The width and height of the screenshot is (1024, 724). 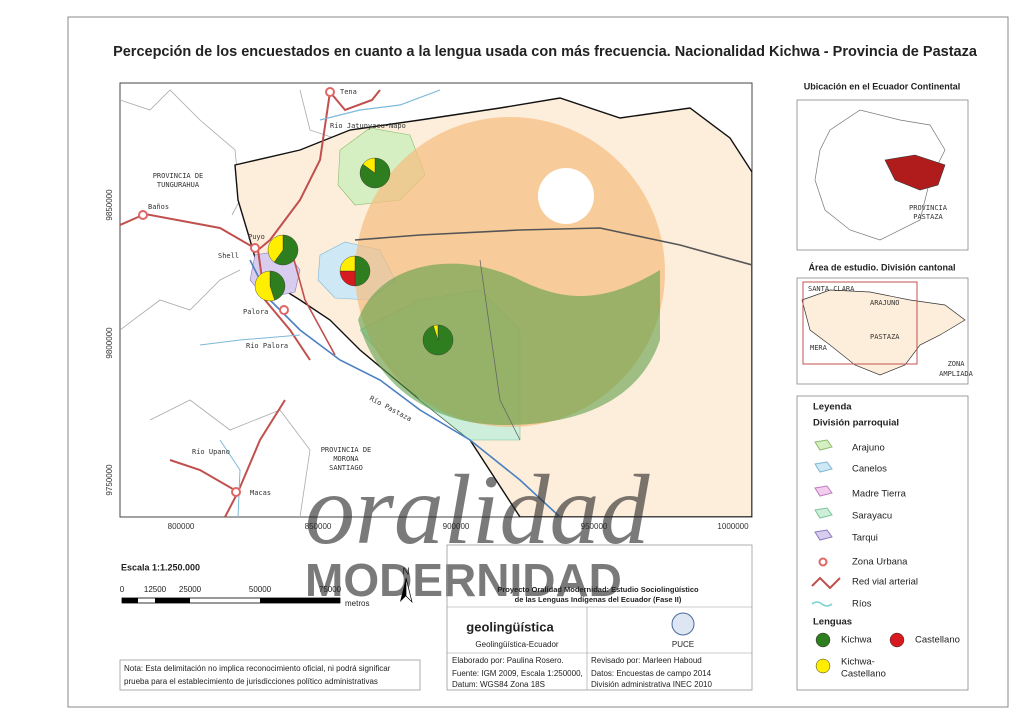 I want to click on credit: Revisado por: Marleen Haboud, so click(x=646, y=660).